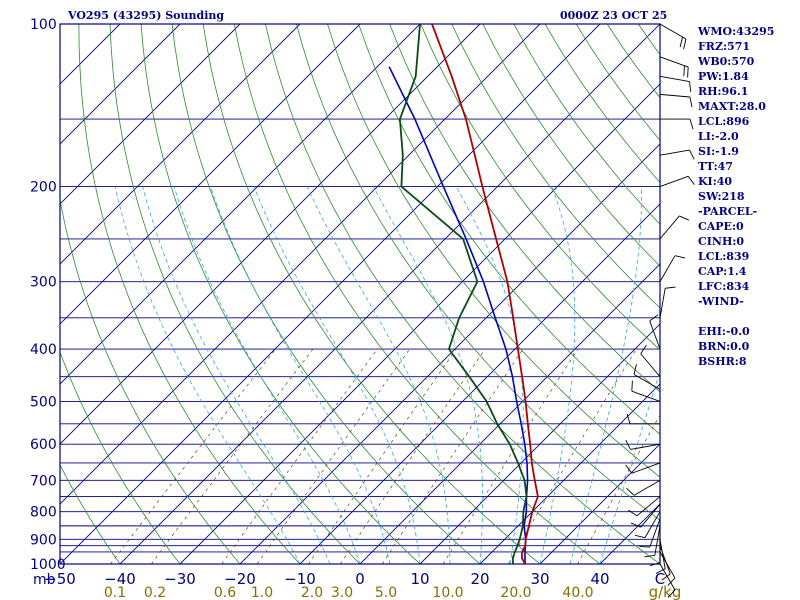 This screenshot has width=800, height=600. Describe the element at coordinates (718, 151) in the screenshot. I see `index-si: SI:-1.9` at that location.